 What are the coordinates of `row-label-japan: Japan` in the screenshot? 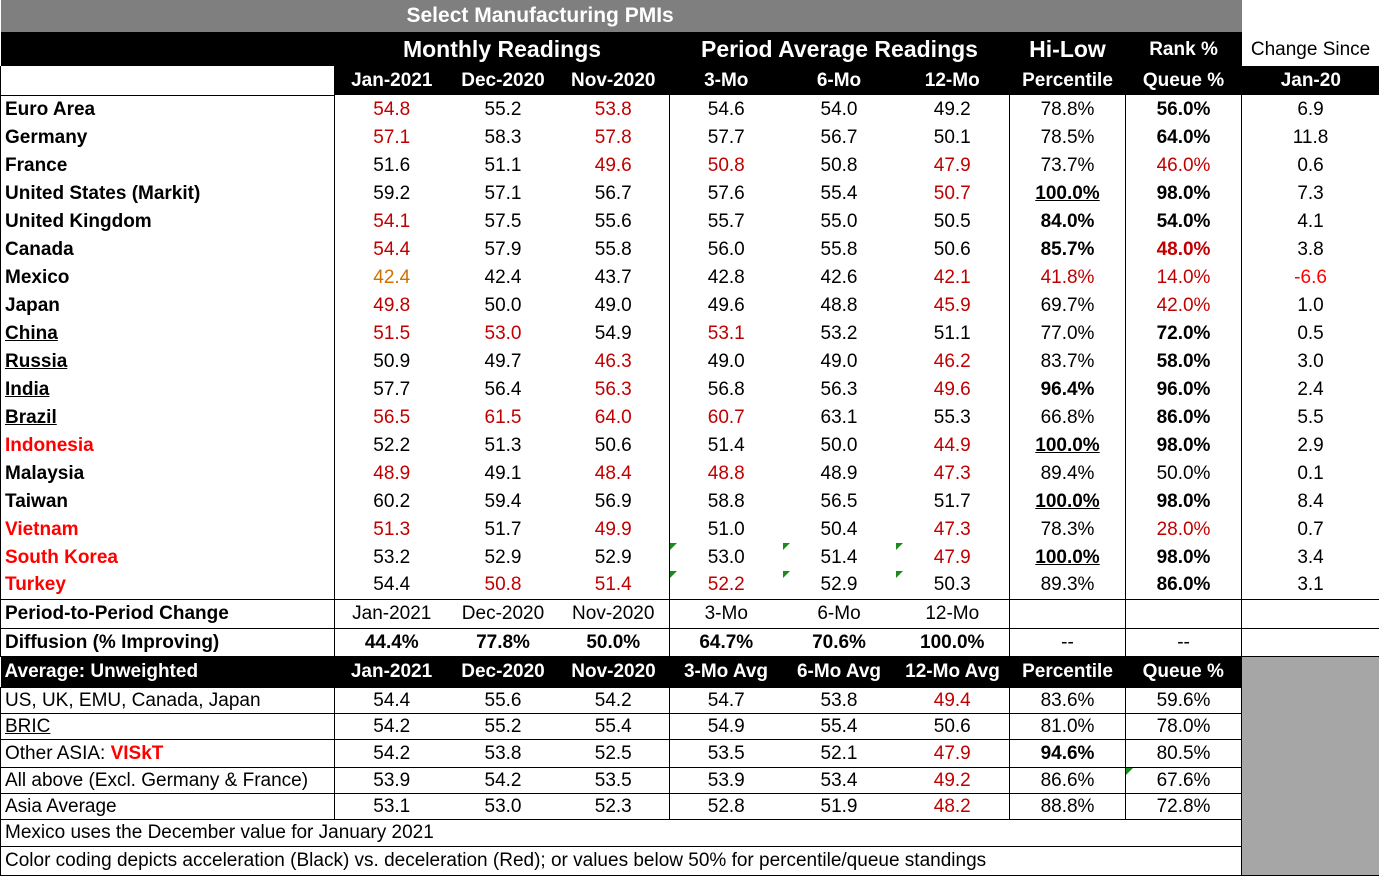 It's located at (167, 305).